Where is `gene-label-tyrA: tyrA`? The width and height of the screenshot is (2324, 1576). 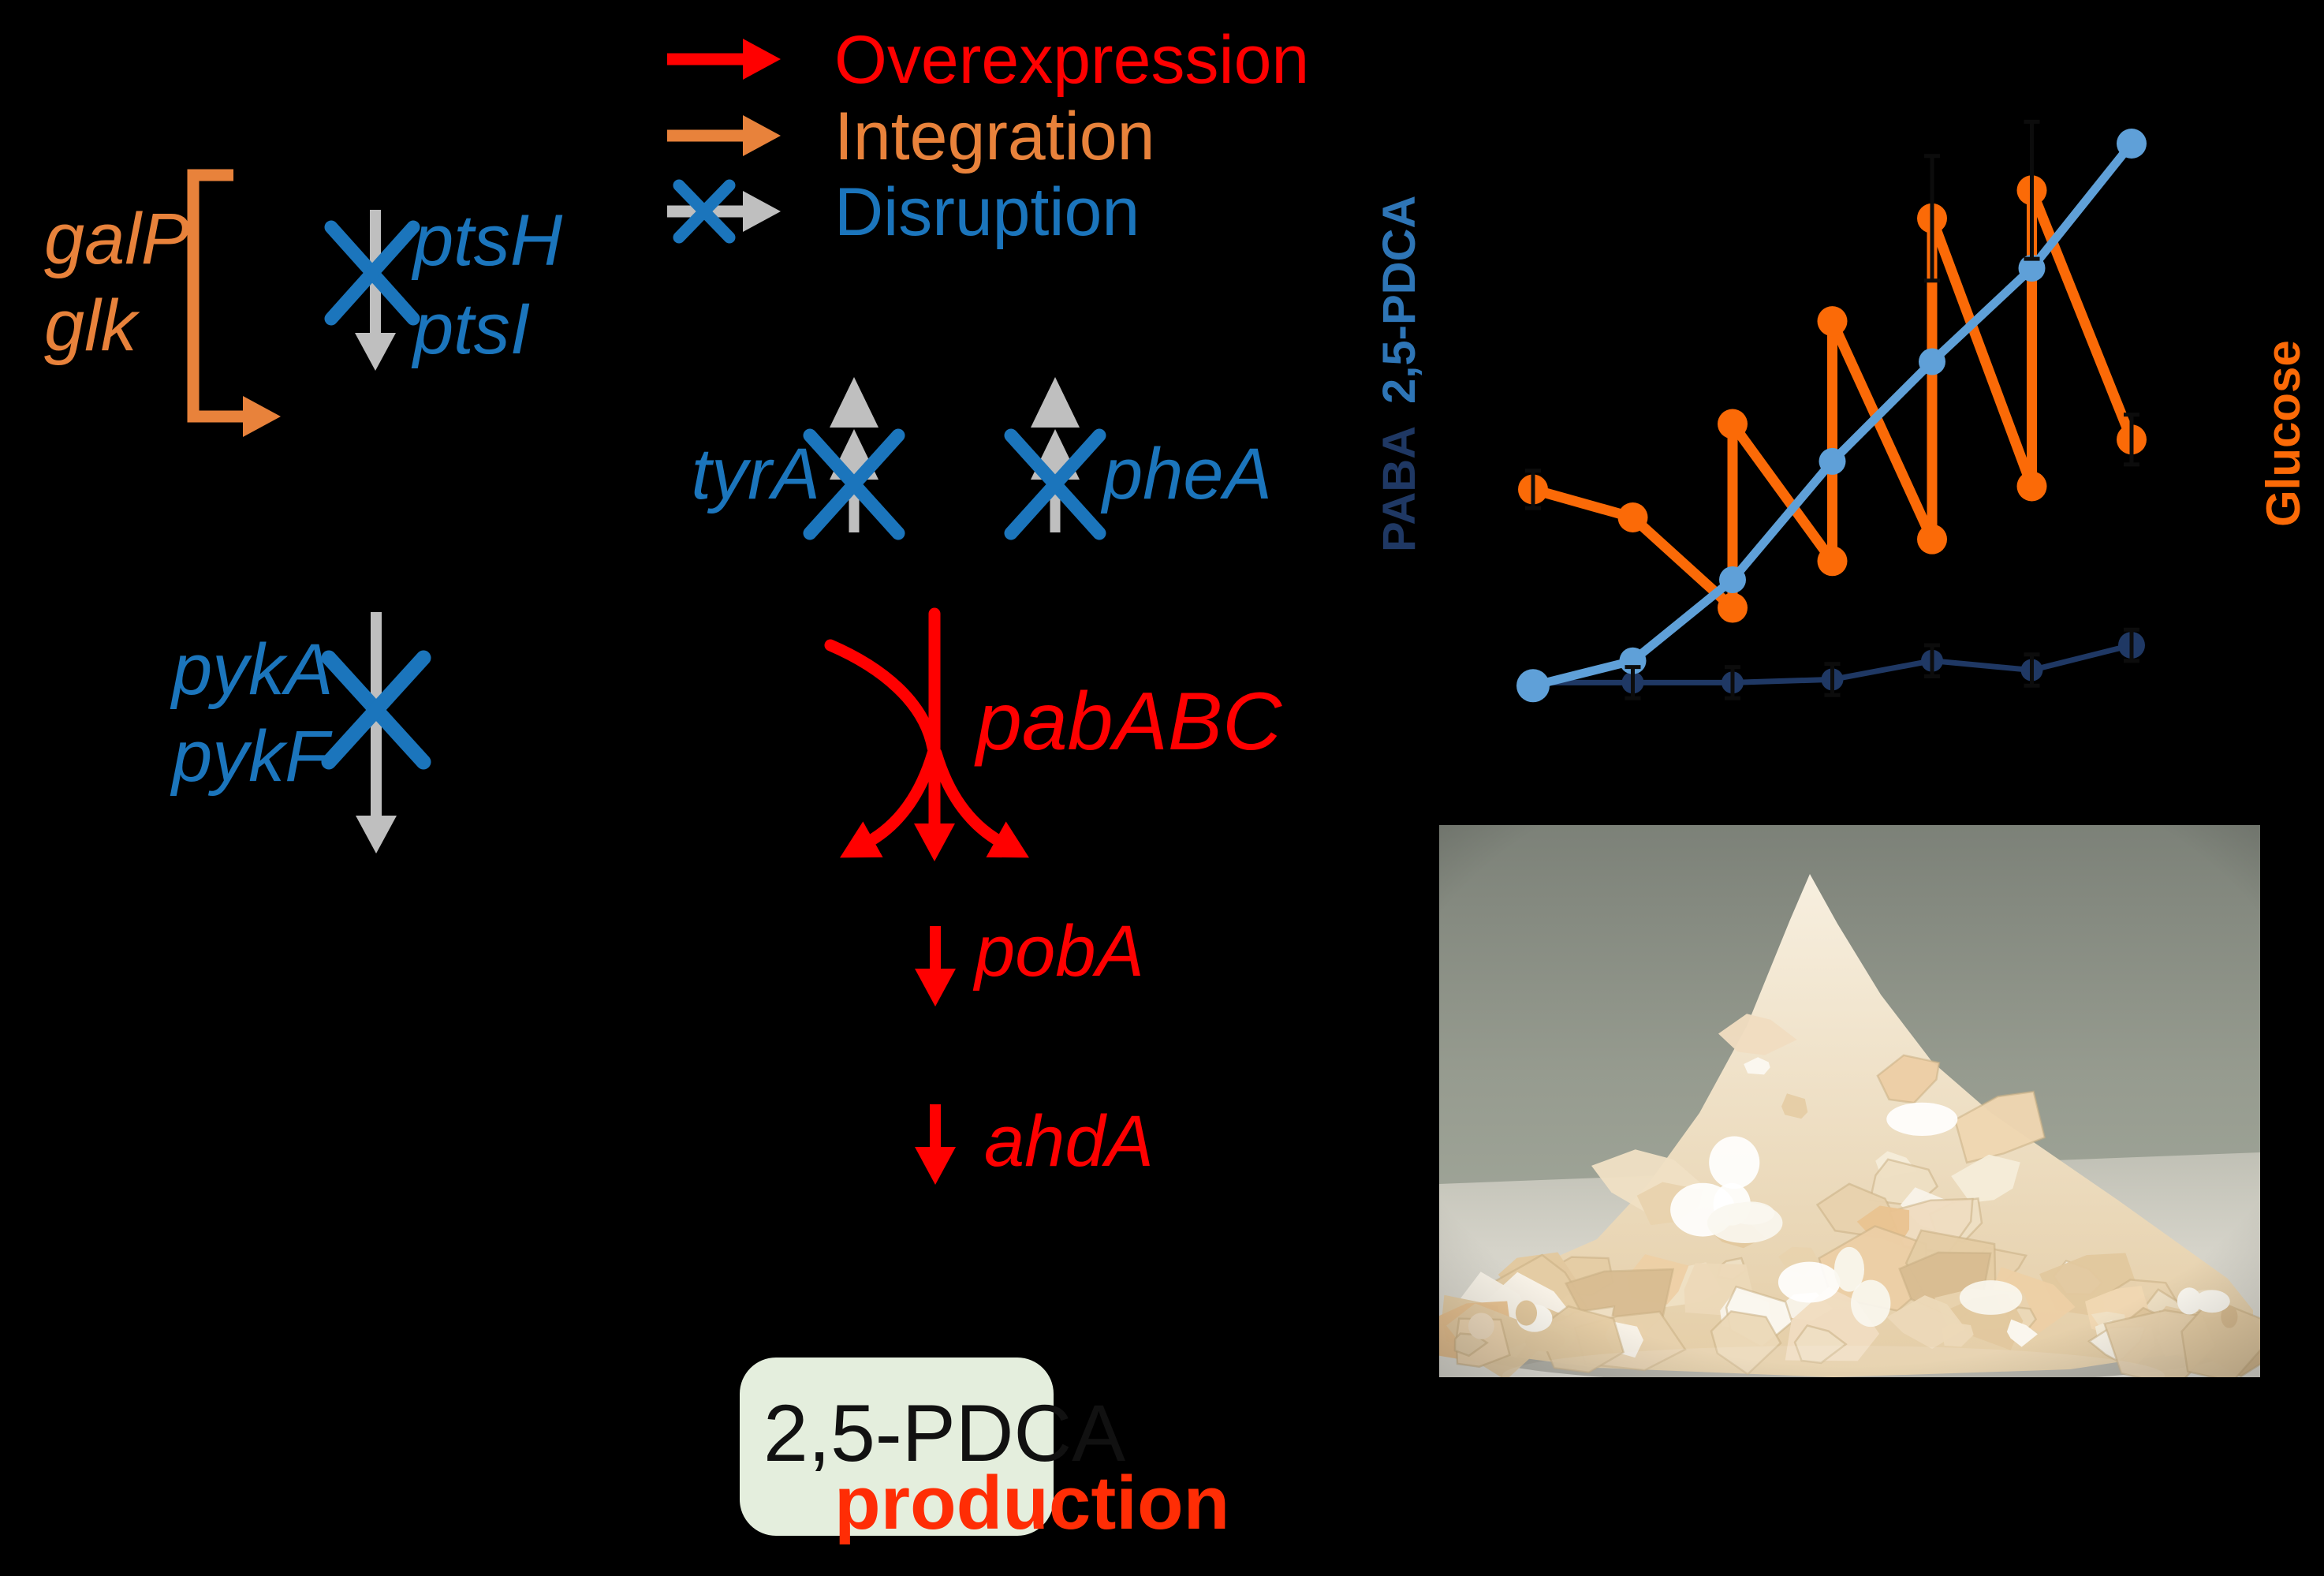
gene-label-tyrA: tyrA is located at coordinates (755, 474).